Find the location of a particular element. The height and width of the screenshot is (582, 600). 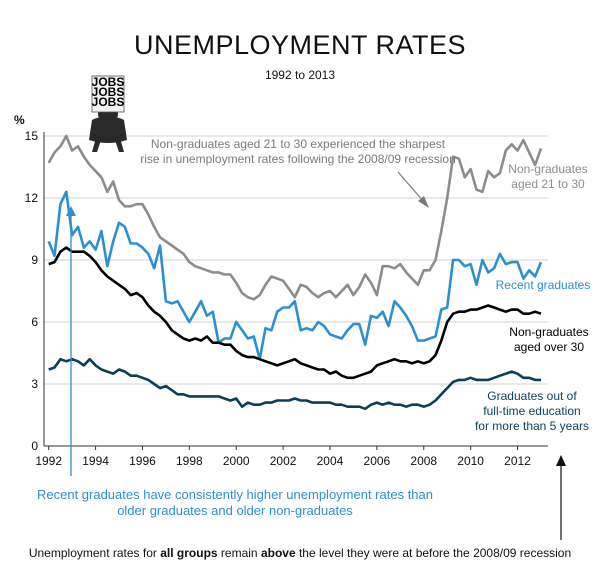

label-grad-5yrs-2: full-time education is located at coordinates (531, 411).